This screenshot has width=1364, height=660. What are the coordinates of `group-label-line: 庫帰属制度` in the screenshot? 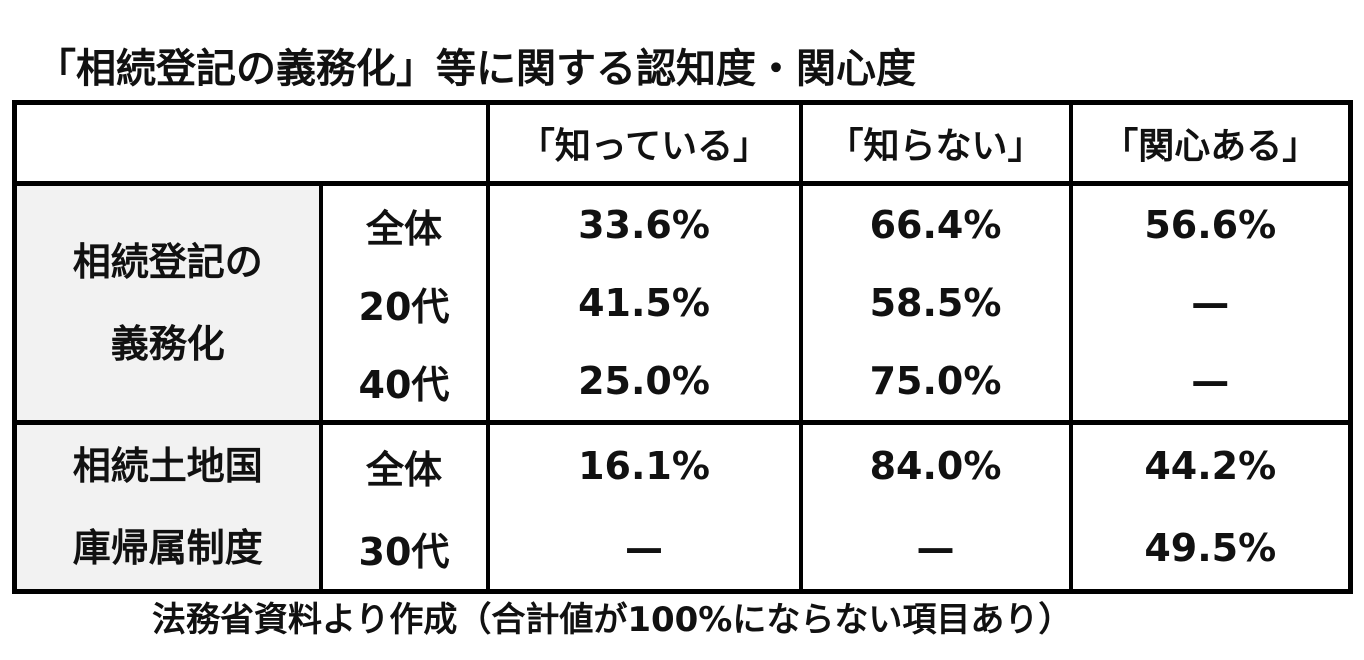 It's located at (167, 548).